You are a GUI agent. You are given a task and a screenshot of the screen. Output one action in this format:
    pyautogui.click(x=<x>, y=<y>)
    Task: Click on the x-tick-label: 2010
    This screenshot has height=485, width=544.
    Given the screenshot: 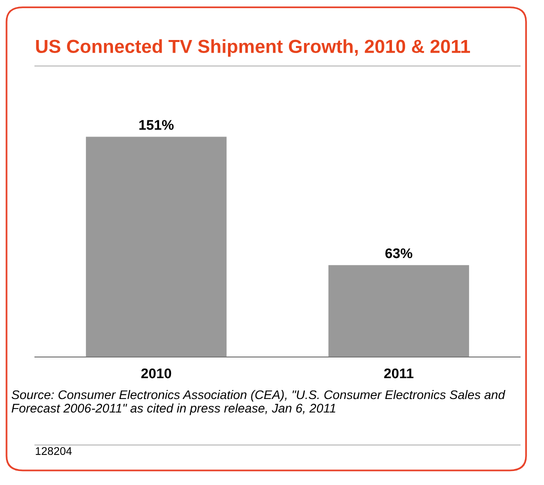 What is the action you would take?
    pyautogui.click(x=156, y=373)
    